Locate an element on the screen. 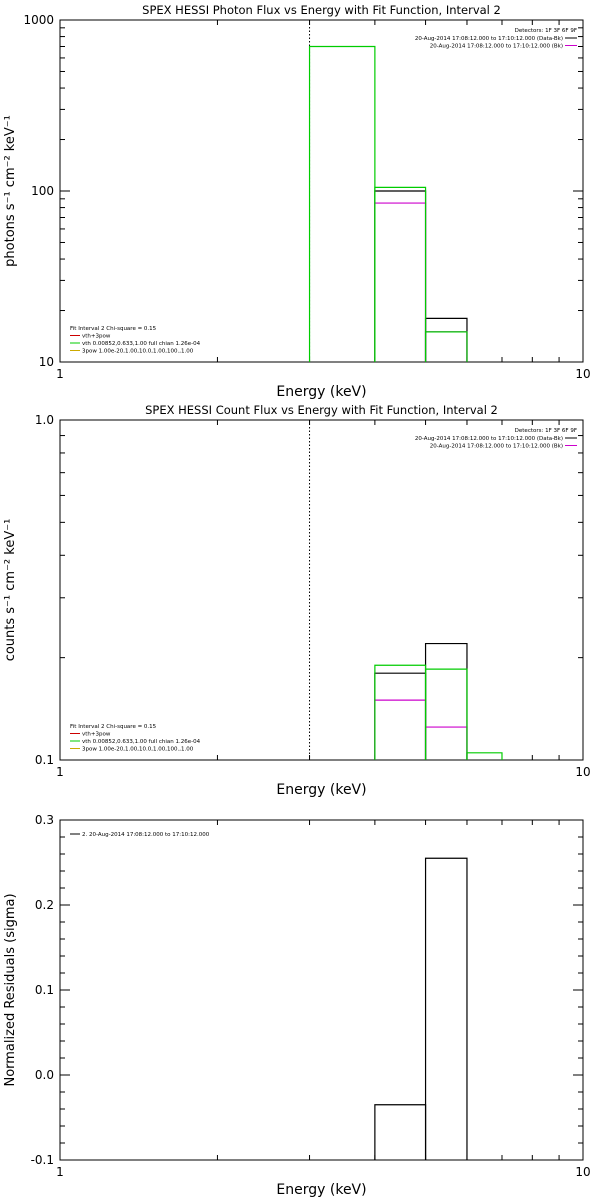 The height and width of the screenshot is (1200, 600). y-tick-label: 100 is located at coordinates (42, 191).